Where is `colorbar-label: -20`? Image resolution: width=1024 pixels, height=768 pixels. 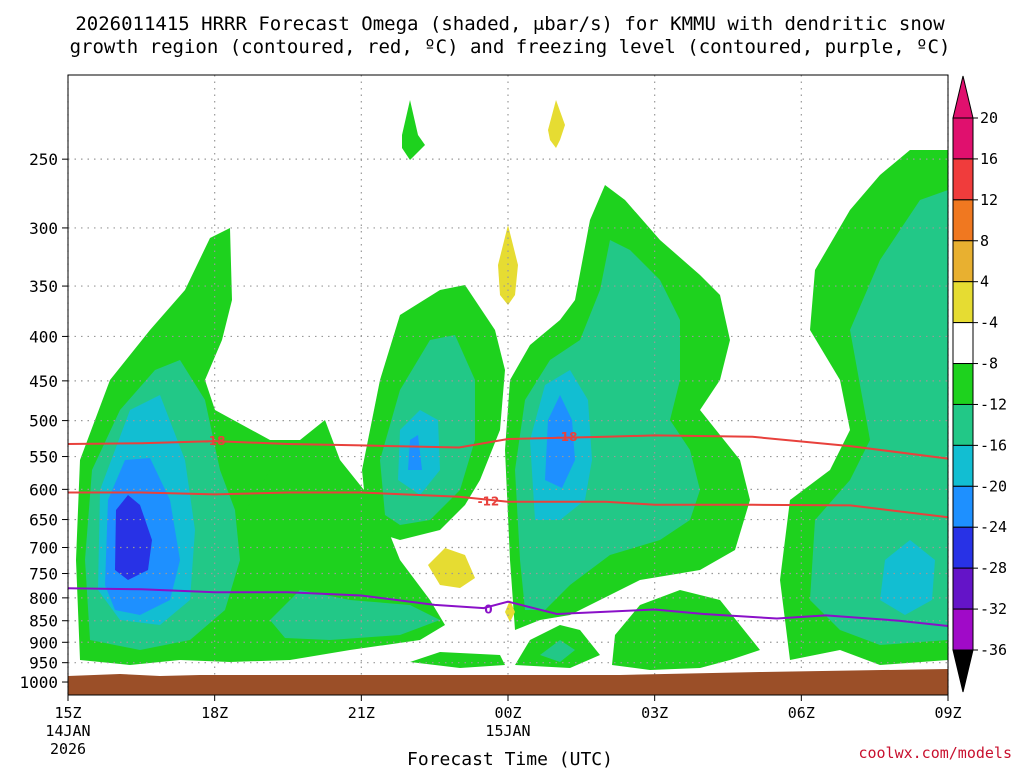
colorbar-label: -20 is located at coordinates (993, 486).